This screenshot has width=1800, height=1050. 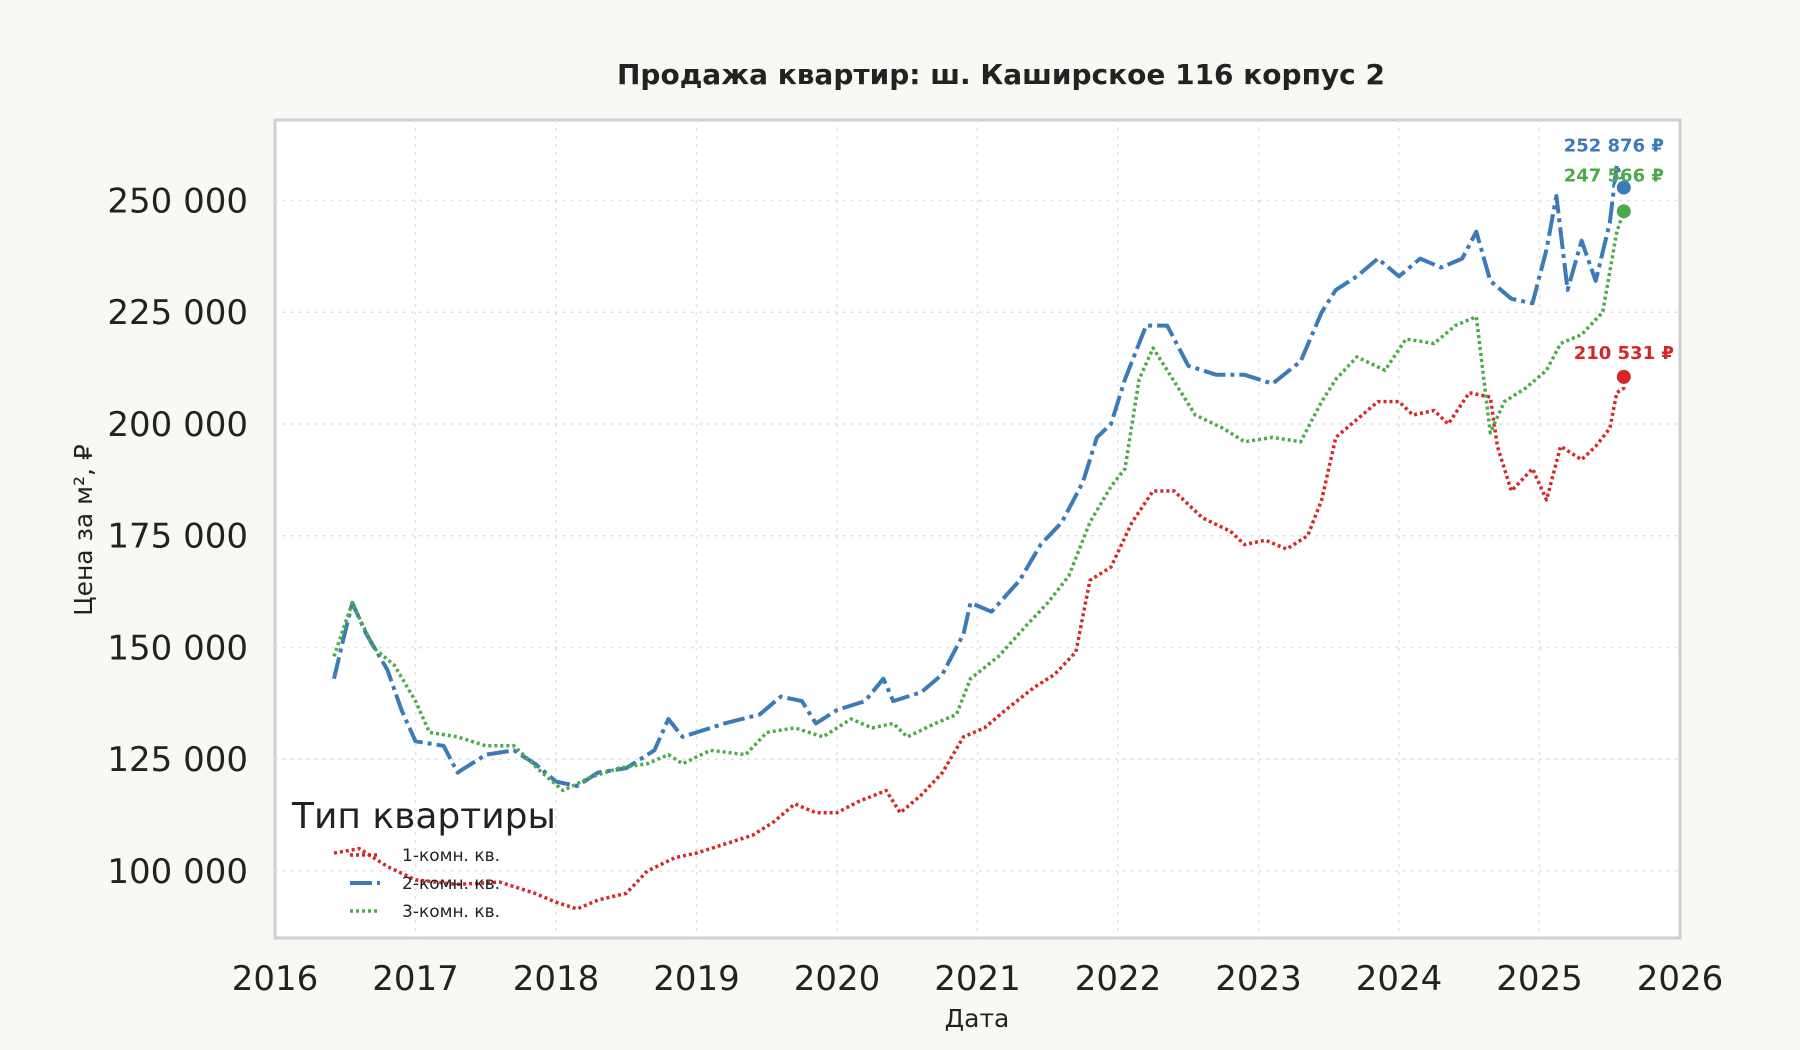 I want to click on end-value-label: 247 566 ₽, so click(x=1614, y=175).